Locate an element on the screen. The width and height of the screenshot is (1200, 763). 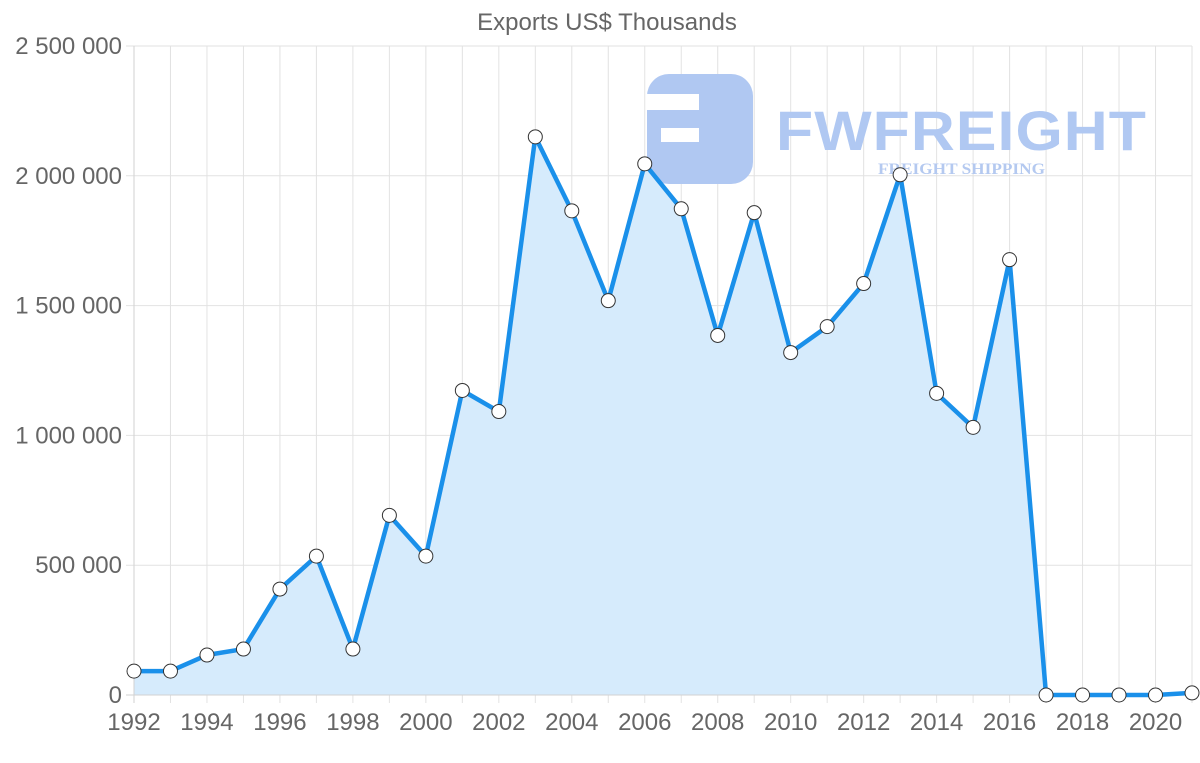
x-tick-label: 1998 is located at coordinates (352, 722).